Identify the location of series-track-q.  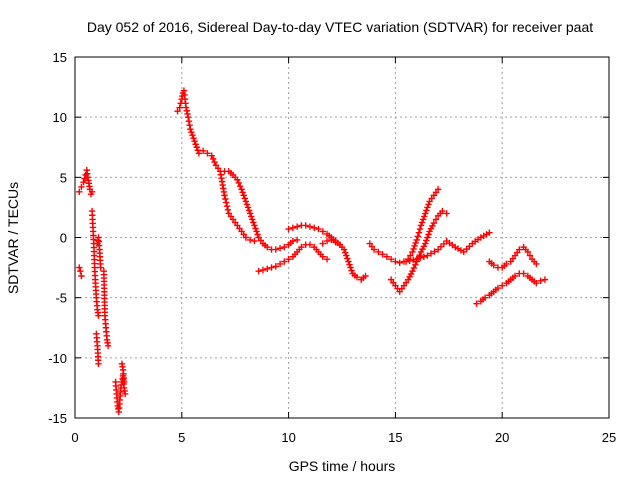
(511, 288).